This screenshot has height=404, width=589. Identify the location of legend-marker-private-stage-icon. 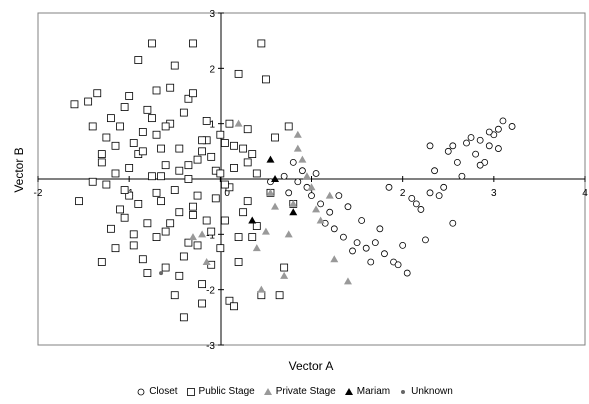
(267, 391).